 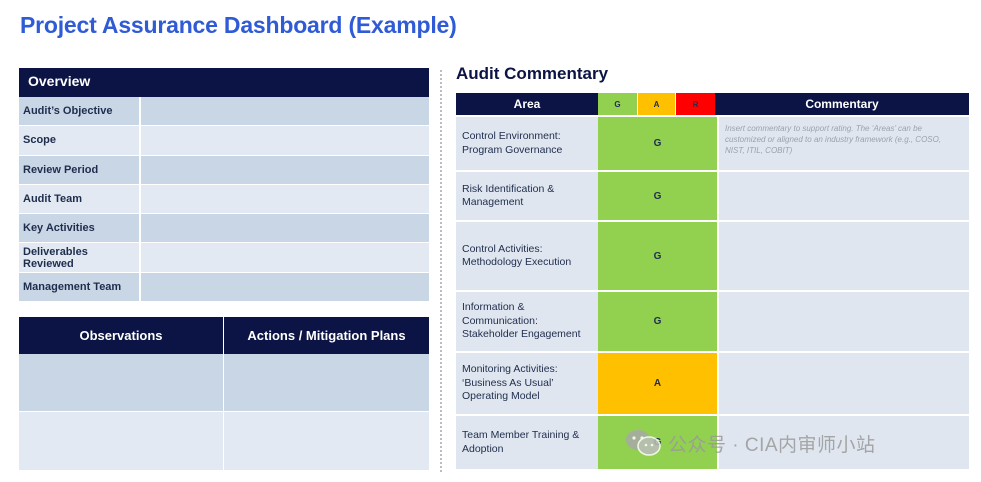 I want to click on rating-cell: A, so click(x=657, y=383).